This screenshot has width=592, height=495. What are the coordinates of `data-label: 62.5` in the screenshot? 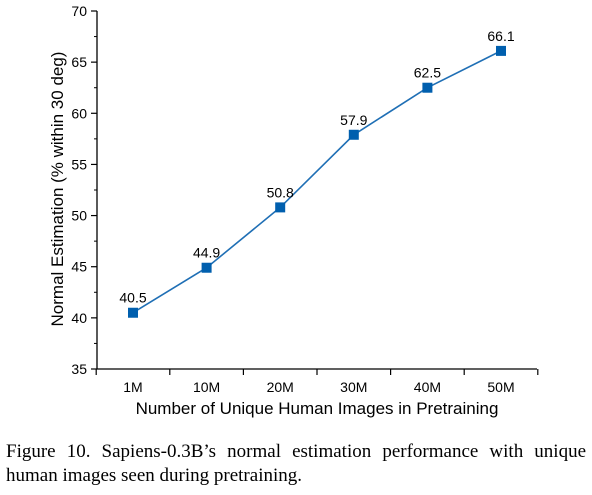 It's located at (427, 73).